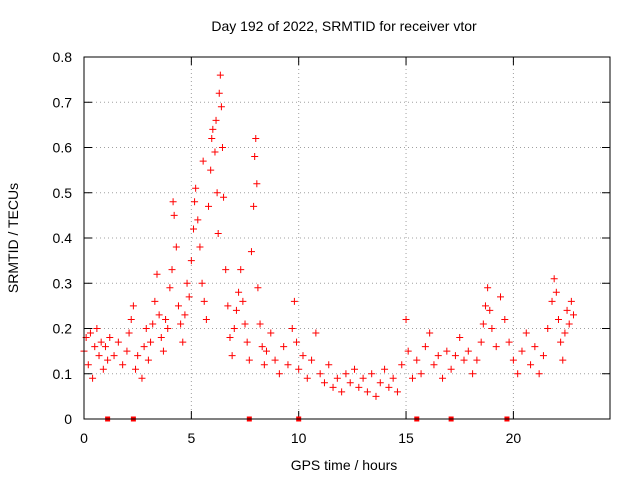 This screenshot has height=480, width=640. I want to click on x-tick-labels: 0 5 10 15 20, so click(300, 438).